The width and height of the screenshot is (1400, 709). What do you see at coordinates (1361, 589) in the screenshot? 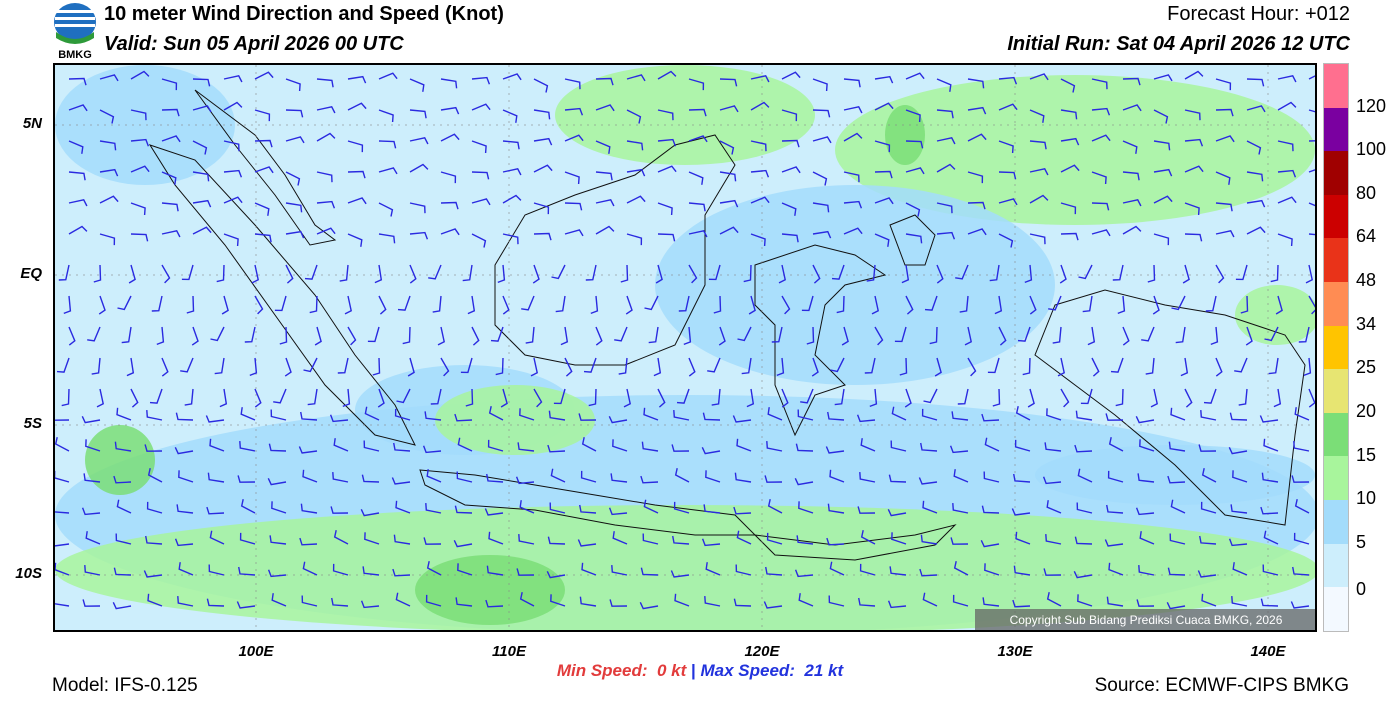
I see `colorbar-label: 0` at bounding box center [1361, 589].